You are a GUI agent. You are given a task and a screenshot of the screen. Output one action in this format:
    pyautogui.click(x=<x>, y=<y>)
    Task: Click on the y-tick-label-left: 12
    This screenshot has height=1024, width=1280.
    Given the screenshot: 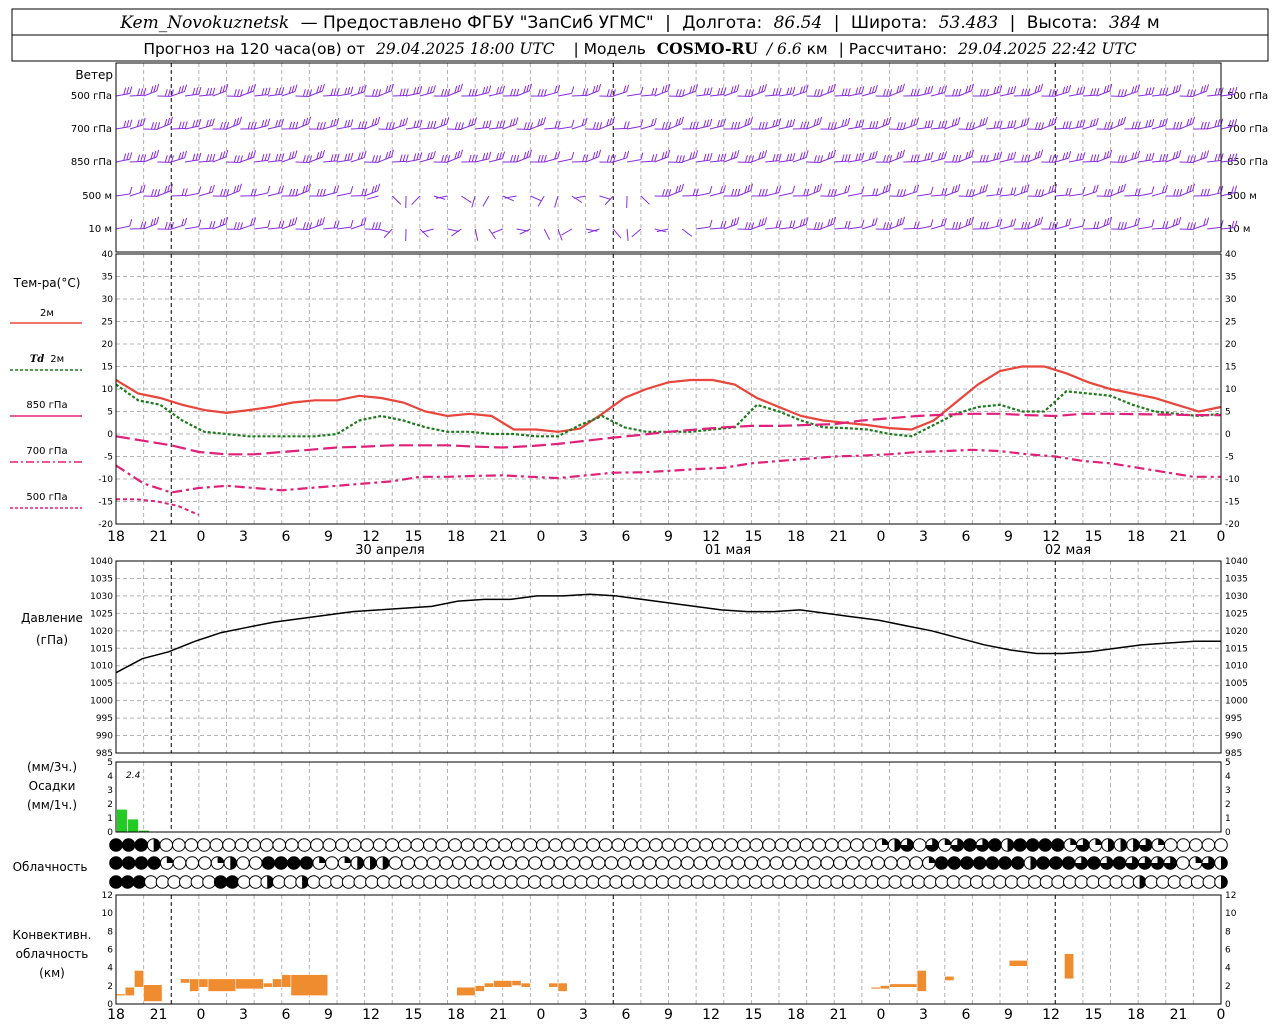 What is the action you would take?
    pyautogui.click(x=107, y=896)
    